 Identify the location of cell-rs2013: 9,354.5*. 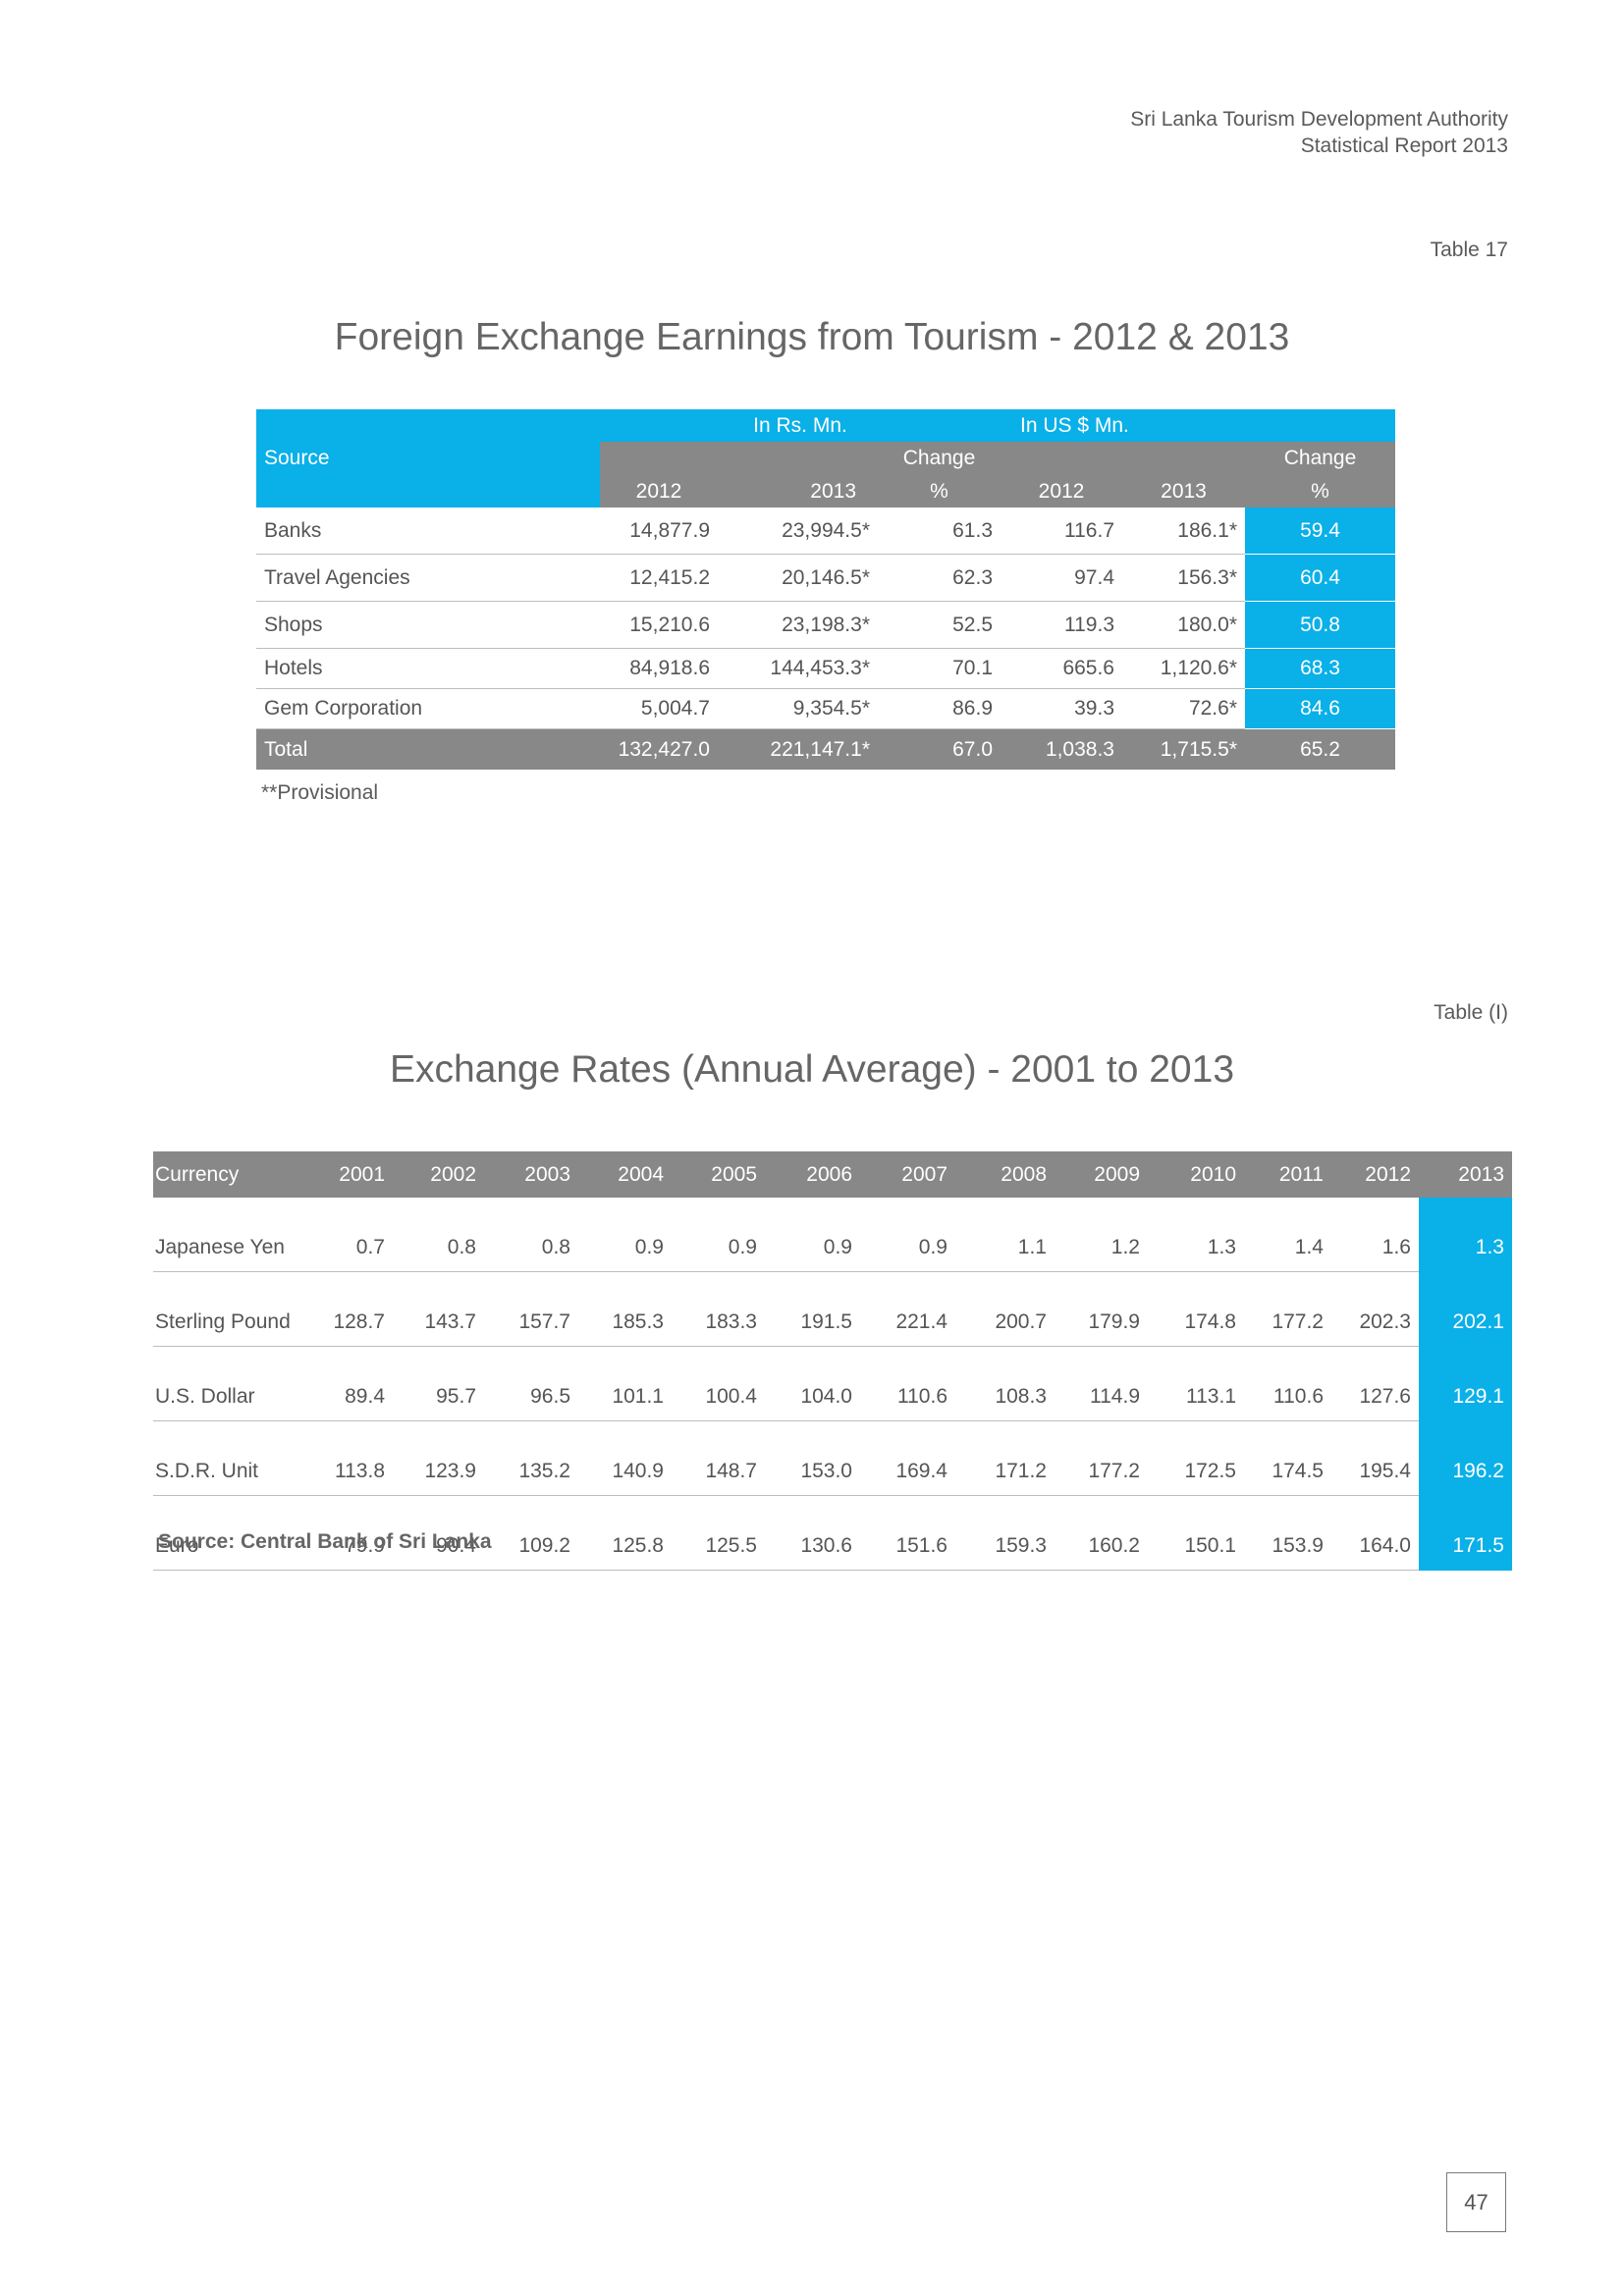
(798, 709).